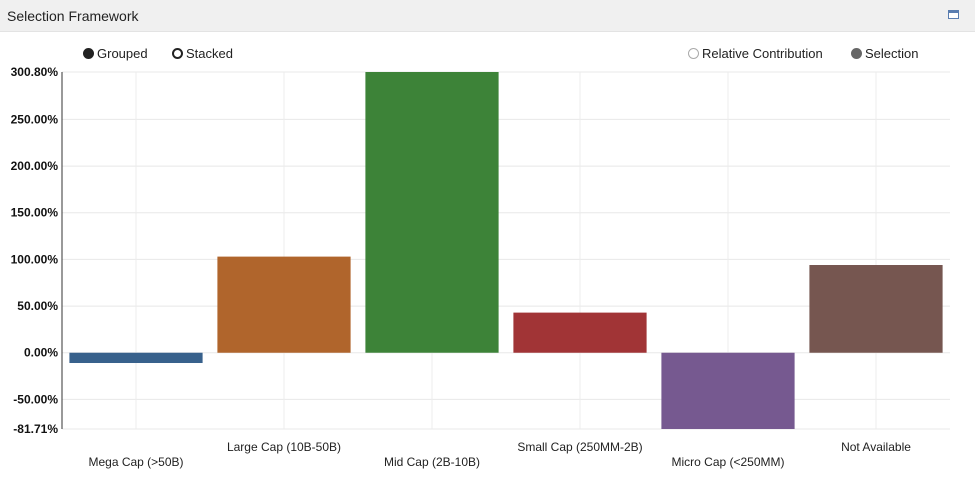 The width and height of the screenshot is (975, 479). What do you see at coordinates (762, 53) in the screenshot?
I see `legend-relative-contribution-label: Relative Contribution` at bounding box center [762, 53].